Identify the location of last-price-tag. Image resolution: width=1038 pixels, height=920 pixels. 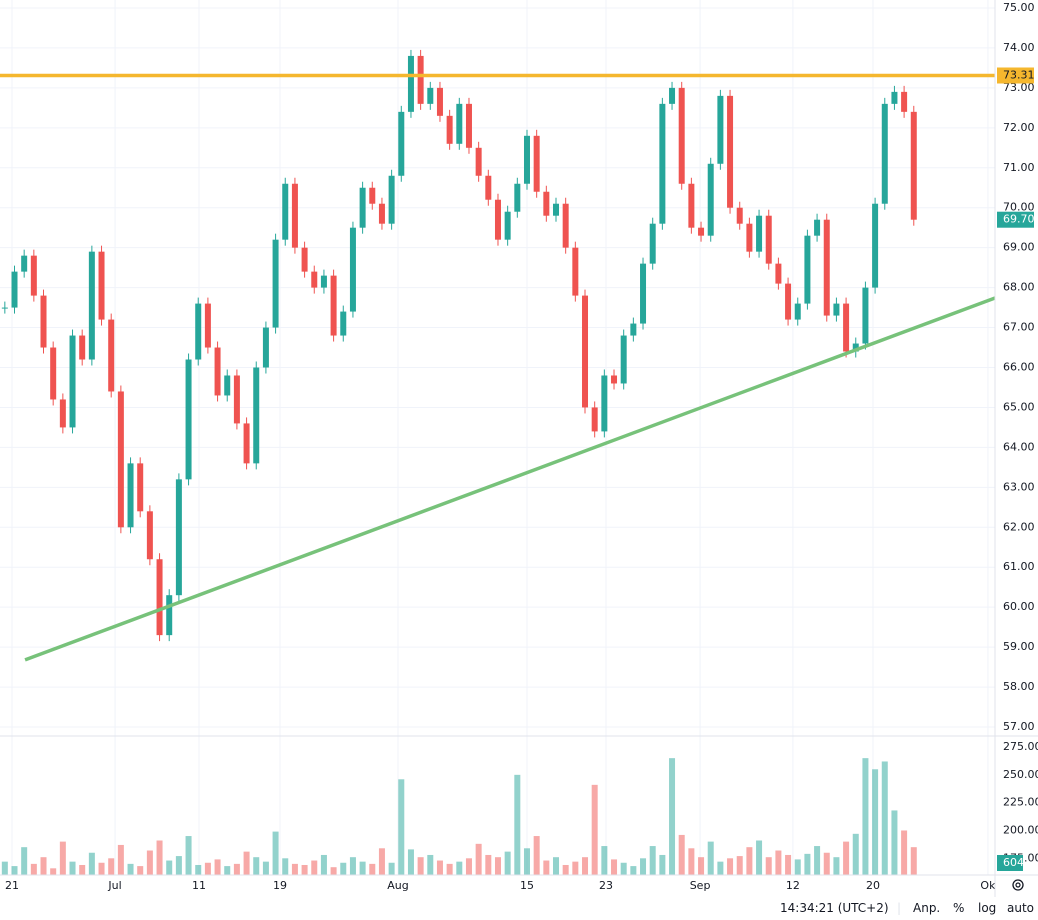
(1015, 219).